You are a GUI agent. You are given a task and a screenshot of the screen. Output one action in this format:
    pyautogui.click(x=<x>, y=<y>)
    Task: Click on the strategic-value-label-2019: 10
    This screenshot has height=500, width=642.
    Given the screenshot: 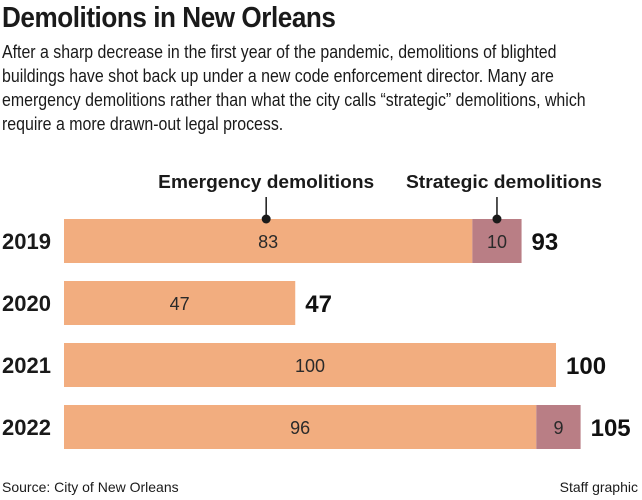 What is the action you would take?
    pyautogui.click(x=497, y=242)
    